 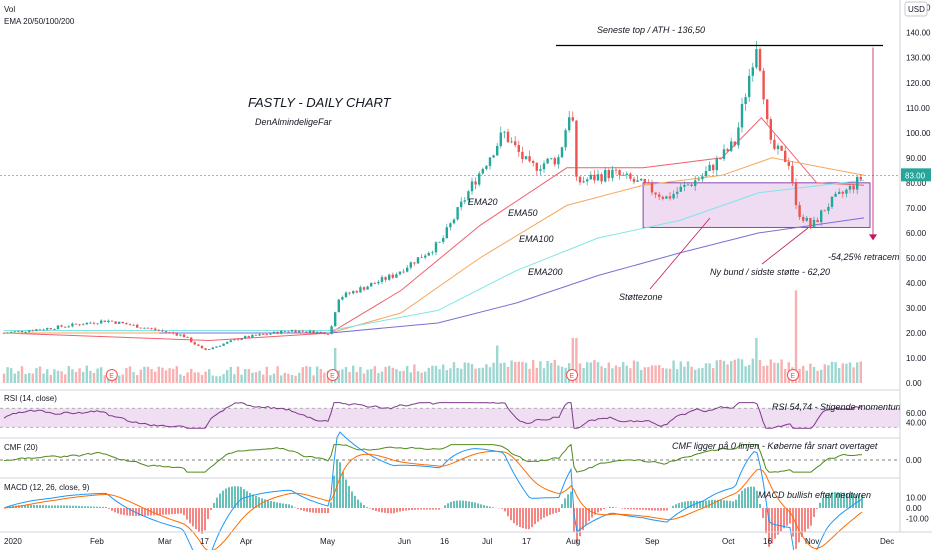 I want to click on price-tick: 60.00, so click(x=916, y=233).